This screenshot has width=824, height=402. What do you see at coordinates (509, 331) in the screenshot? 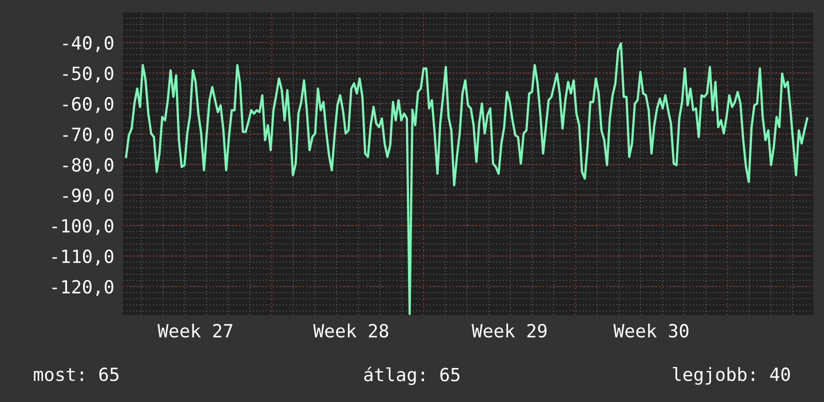
I see `x-tick-label: Week 29` at bounding box center [509, 331].